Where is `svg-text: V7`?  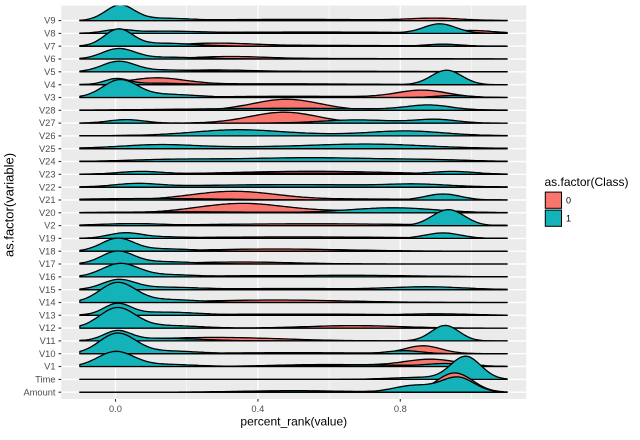 svg-text: V7 is located at coordinates (49, 46).